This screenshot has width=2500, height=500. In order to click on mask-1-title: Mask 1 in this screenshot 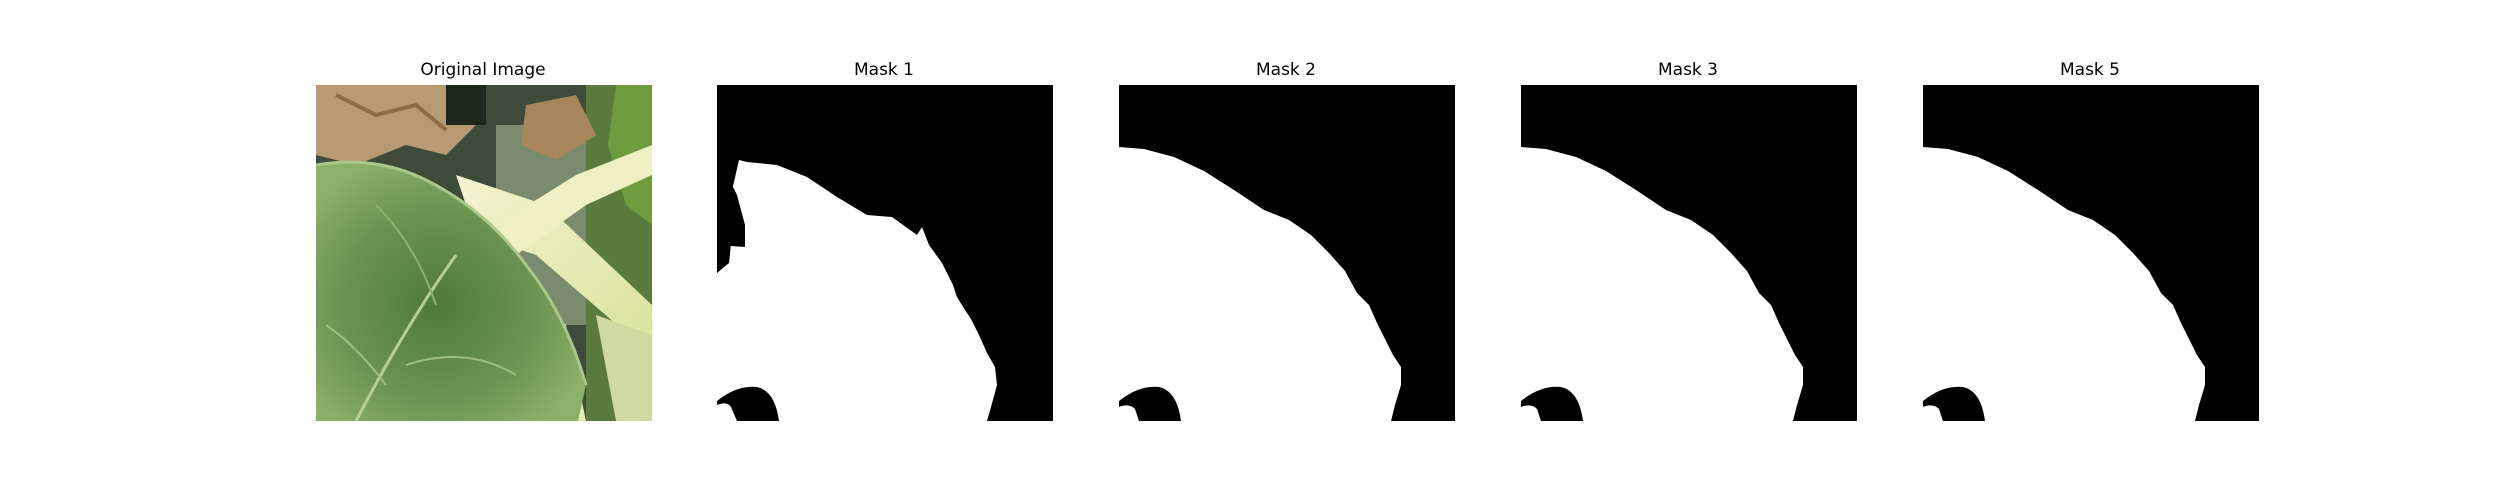, I will do `click(883, 70)`.